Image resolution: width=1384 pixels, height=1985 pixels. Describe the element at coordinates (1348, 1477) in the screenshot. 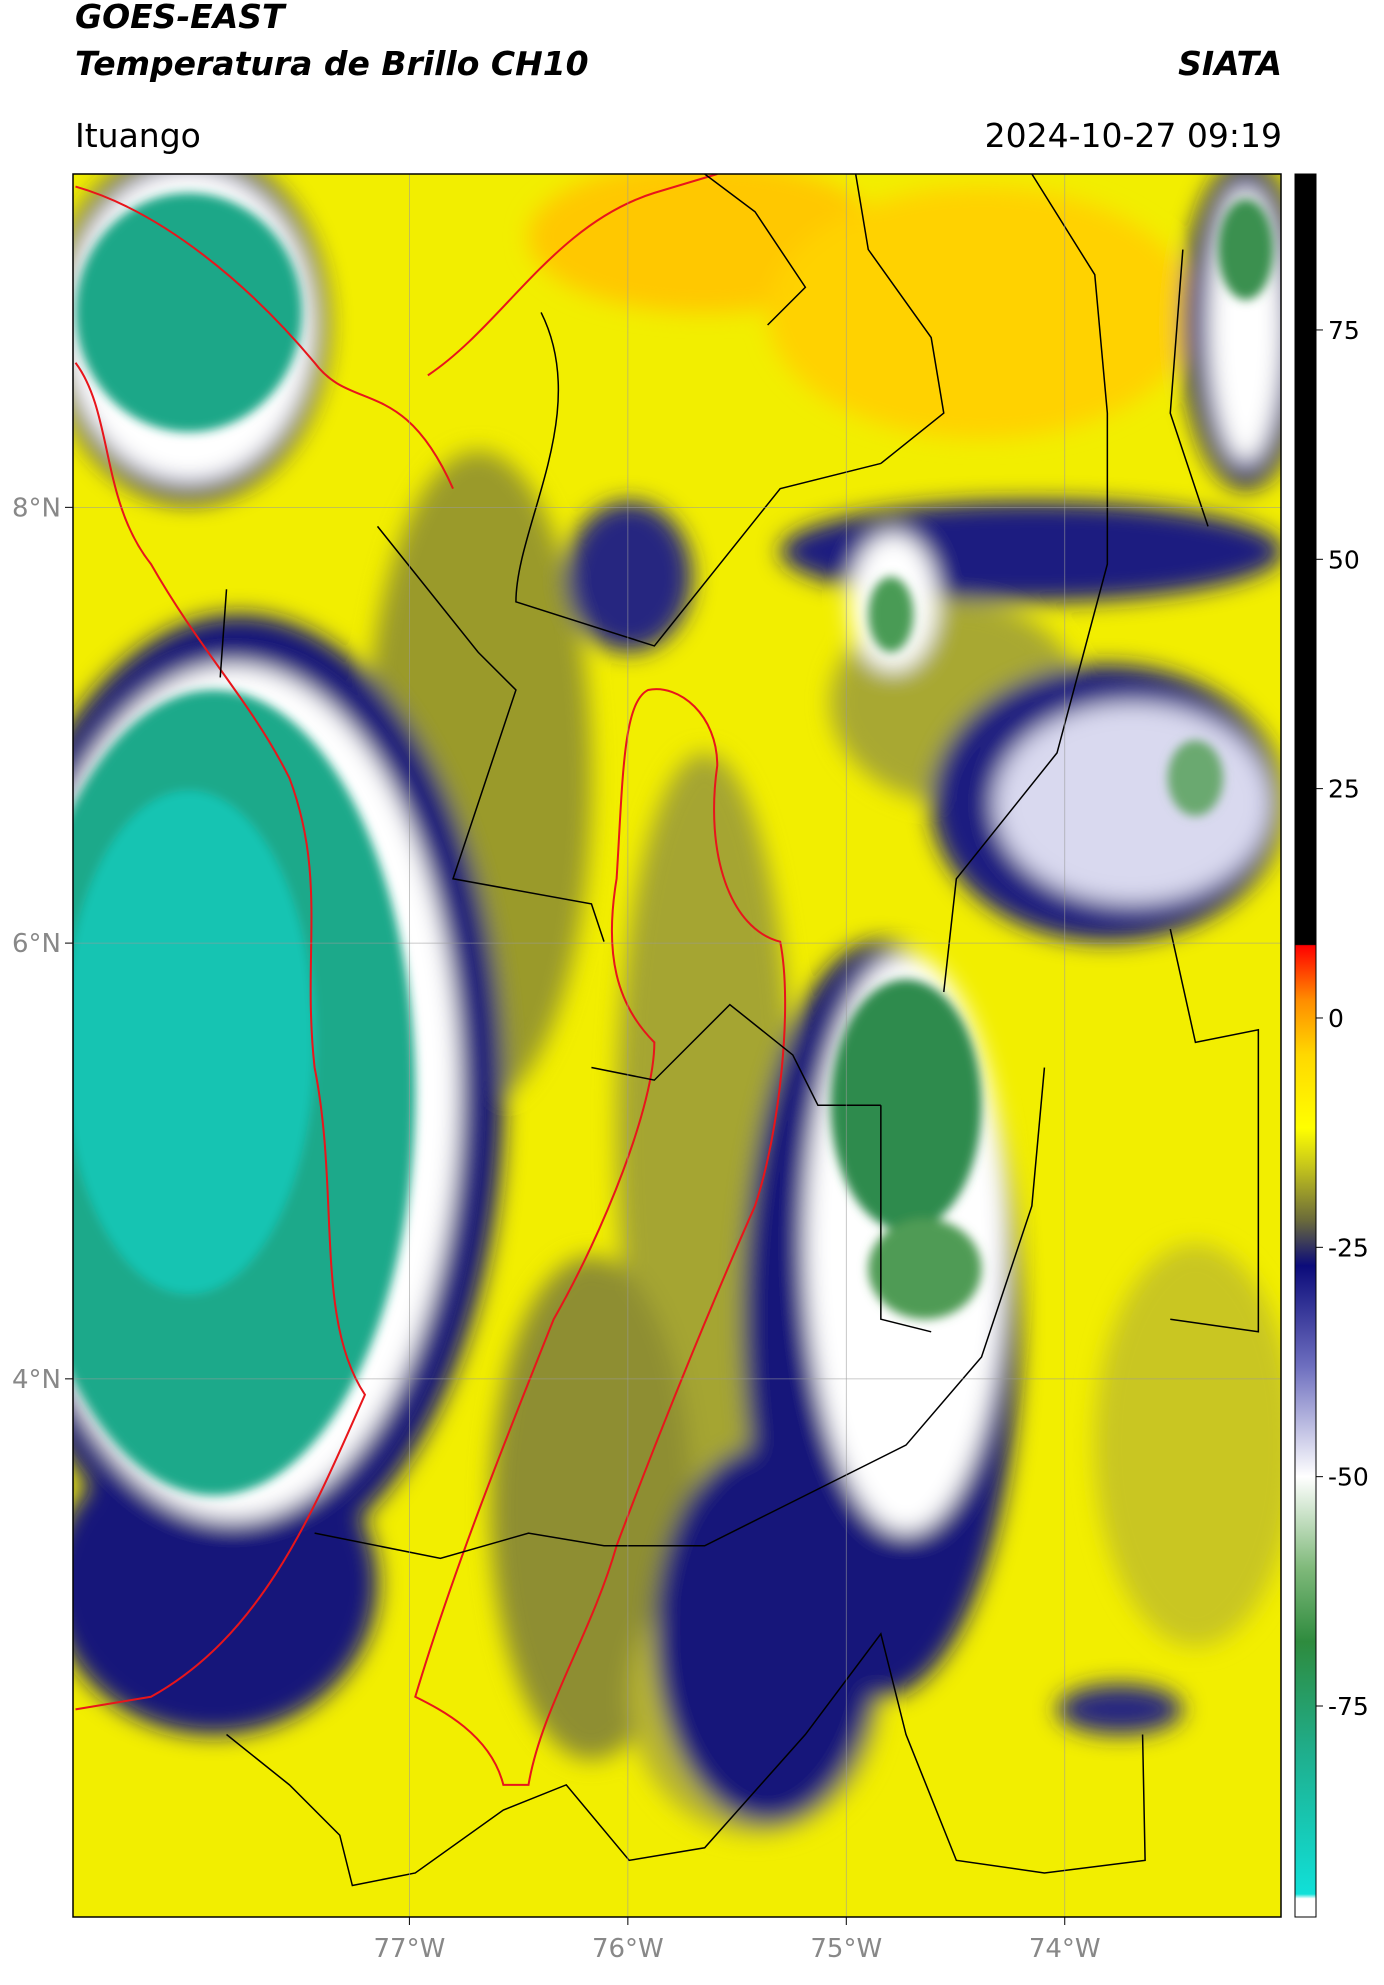

I see `colorbar-tick-label: -50` at that location.